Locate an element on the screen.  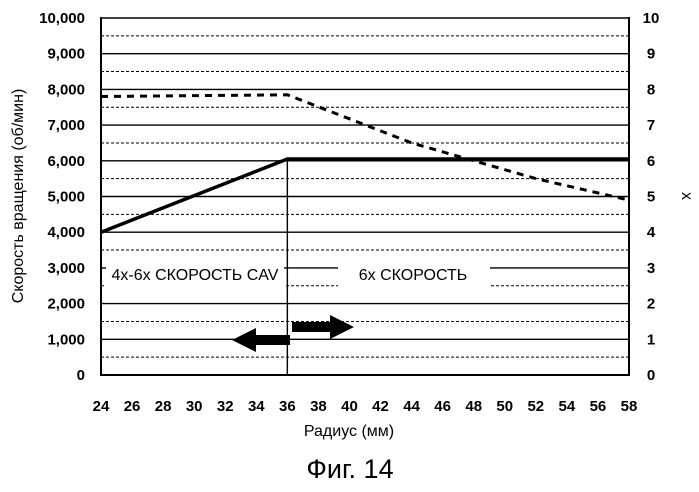
y2-axis-title: x is located at coordinates (686, 196).